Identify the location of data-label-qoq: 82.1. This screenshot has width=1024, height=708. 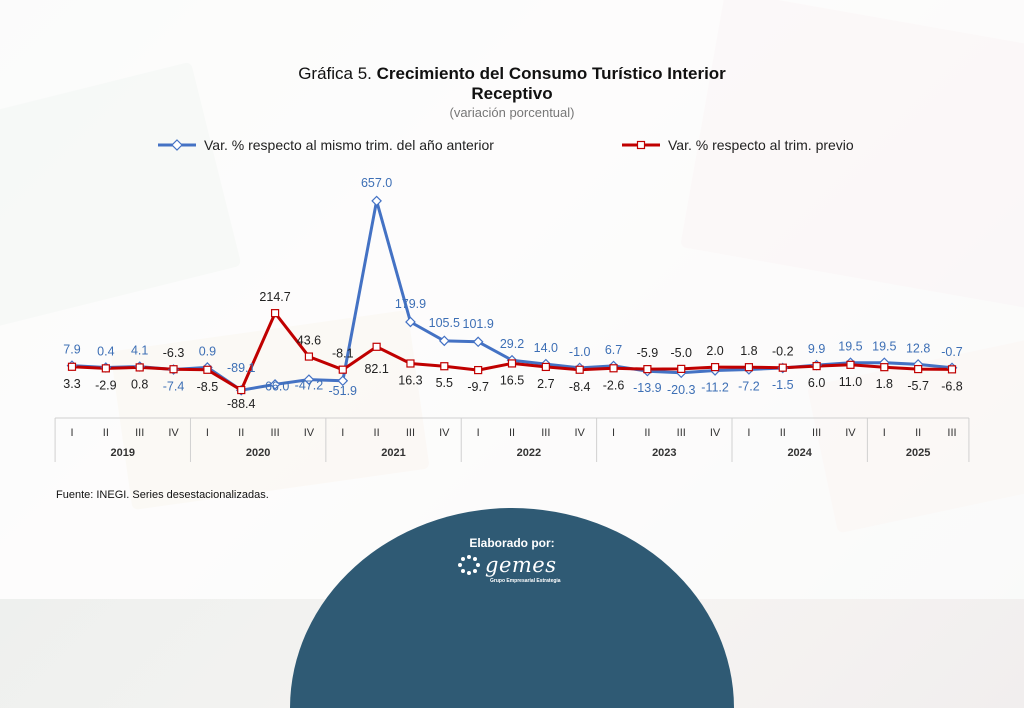
(376, 369).